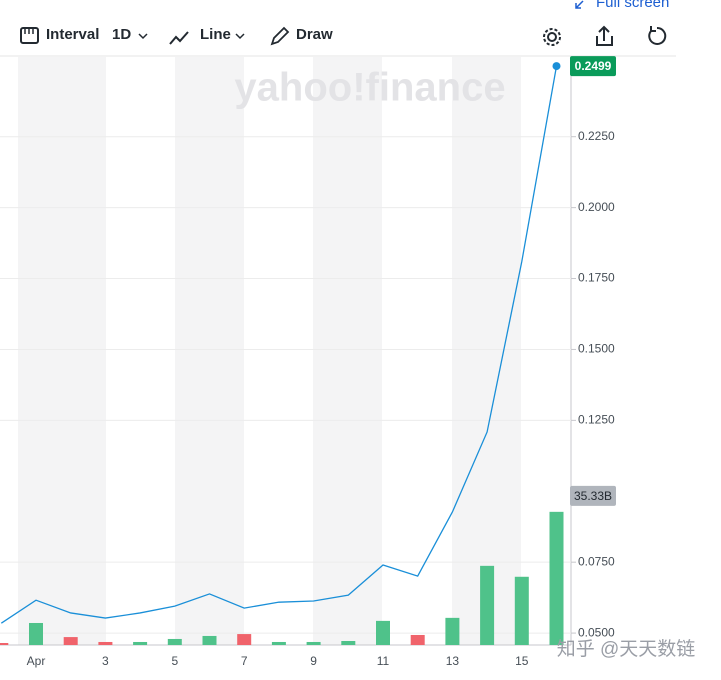 The height and width of the screenshot is (680, 721). I want to click on line-icon, so click(179, 38).